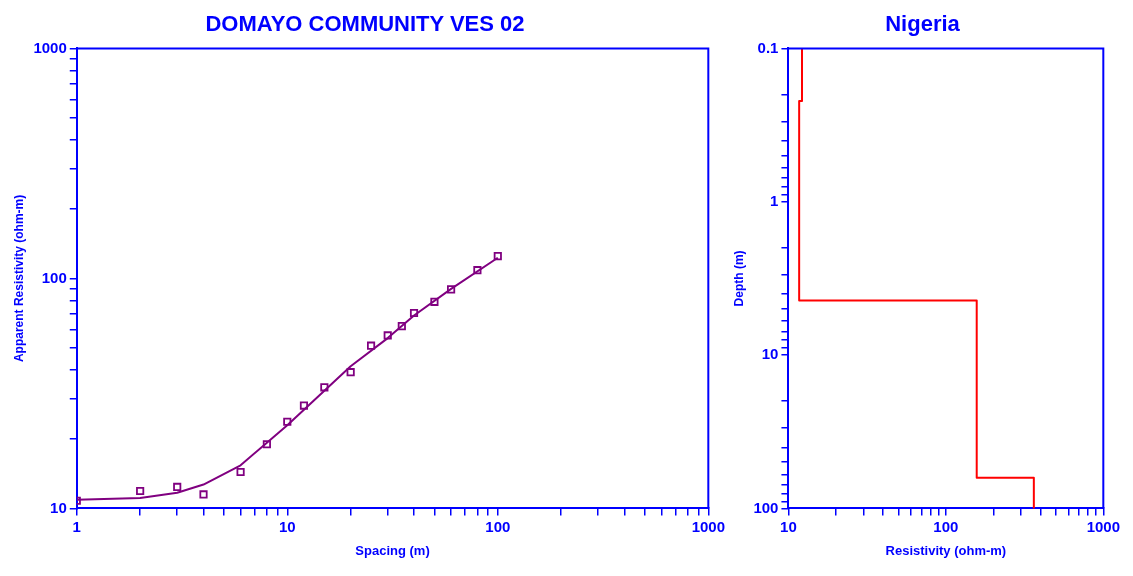 Image resolution: width=1133 pixels, height=576 pixels. Describe the element at coordinates (365, 24) in the screenshot. I see `chart-title: DOMAYO COMMUNITY VES 02` at that location.